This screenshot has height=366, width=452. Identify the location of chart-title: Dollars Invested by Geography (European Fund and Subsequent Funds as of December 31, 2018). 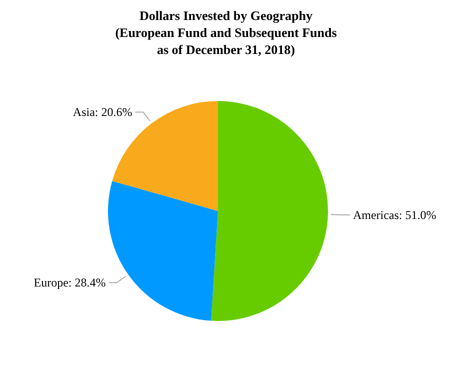
(226, 32).